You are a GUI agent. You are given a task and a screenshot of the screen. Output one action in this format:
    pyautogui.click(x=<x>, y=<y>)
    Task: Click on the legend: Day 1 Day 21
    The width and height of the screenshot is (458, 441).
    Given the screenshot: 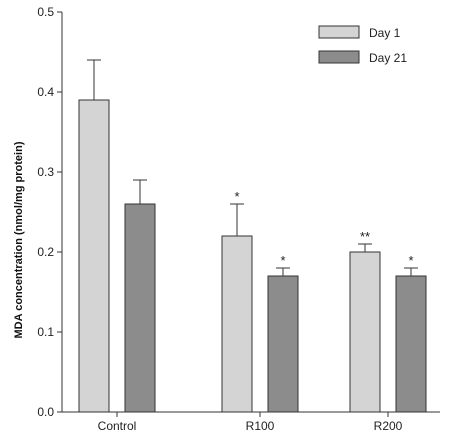 What is the action you would take?
    pyautogui.click(x=362, y=45)
    